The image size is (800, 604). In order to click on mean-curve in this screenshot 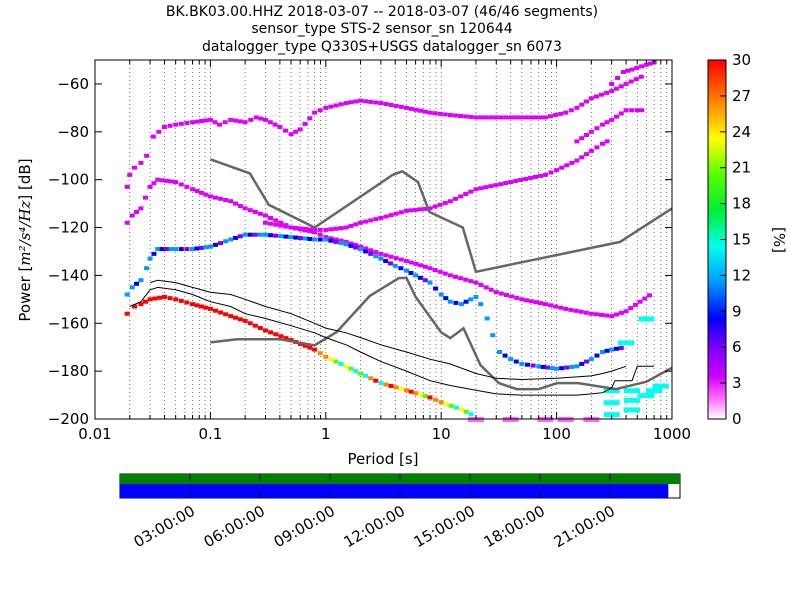, I will do `click(388, 330)`.